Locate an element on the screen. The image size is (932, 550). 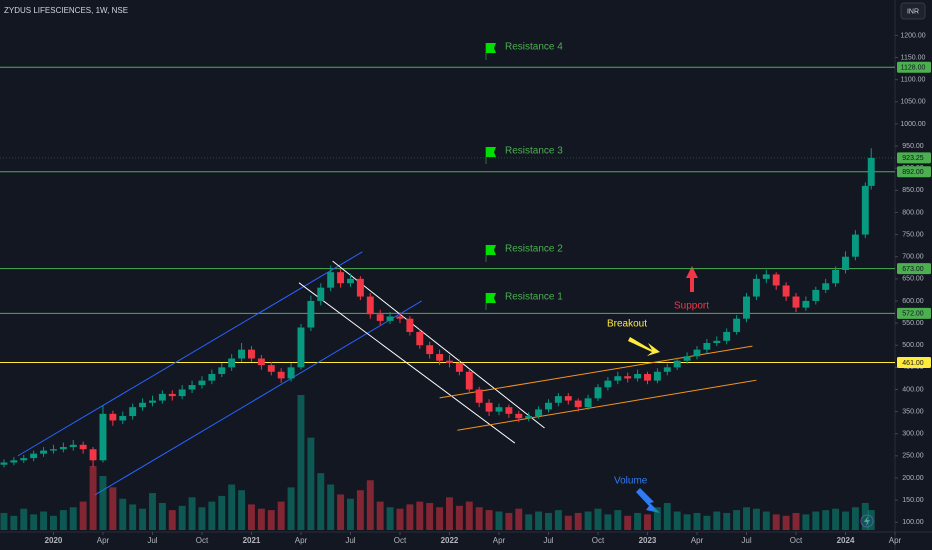
x-tick-label: 2021 is located at coordinates (252, 540).